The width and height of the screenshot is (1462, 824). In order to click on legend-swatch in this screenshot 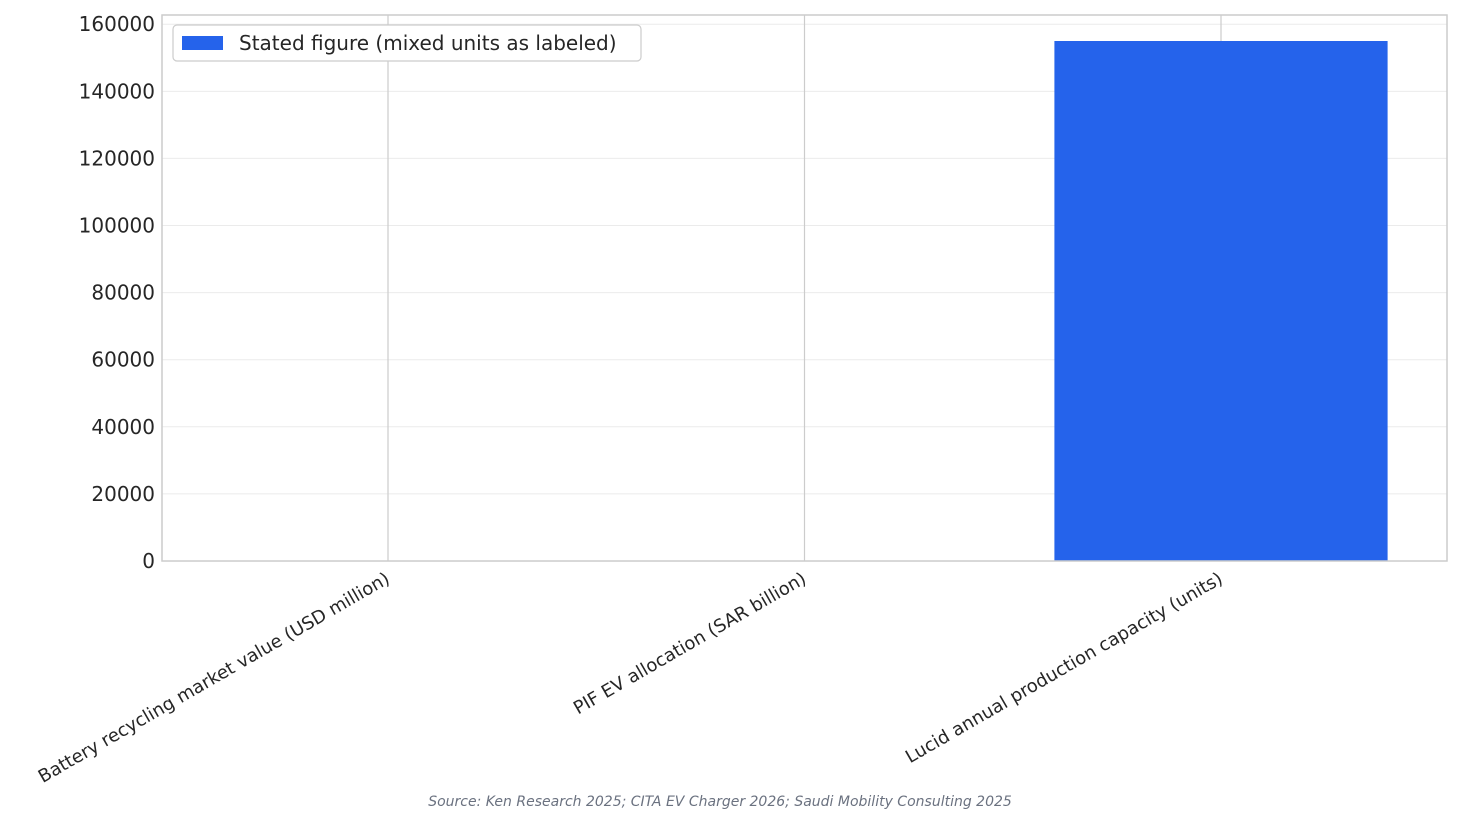, I will do `click(202, 43)`.